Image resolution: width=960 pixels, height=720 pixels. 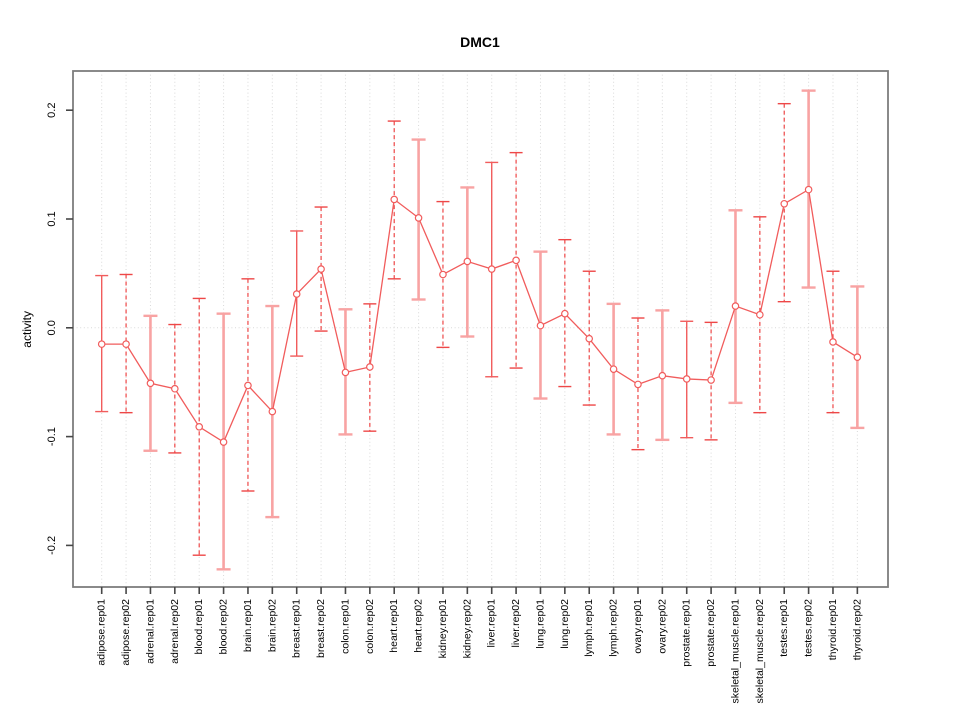 I want to click on x-tick-label: kidney.rep01, so click(x=443, y=629).